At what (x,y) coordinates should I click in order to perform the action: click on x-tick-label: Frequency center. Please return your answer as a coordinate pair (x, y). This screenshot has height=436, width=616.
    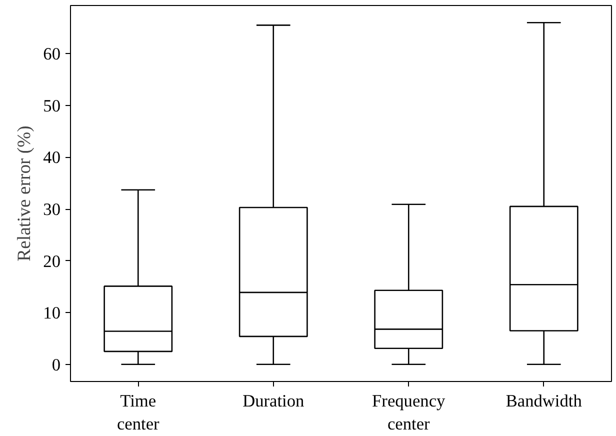
    Looking at the image, I should click on (409, 413).